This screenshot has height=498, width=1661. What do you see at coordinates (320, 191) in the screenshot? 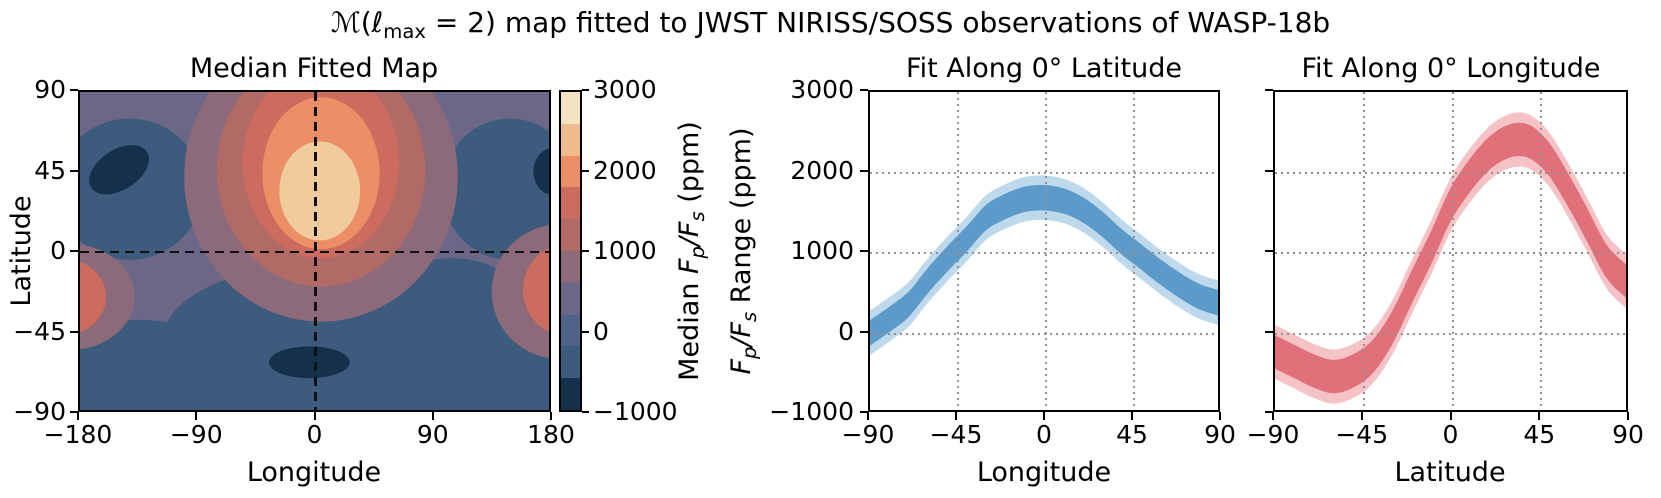
I see `contour-hotspot-core` at bounding box center [320, 191].